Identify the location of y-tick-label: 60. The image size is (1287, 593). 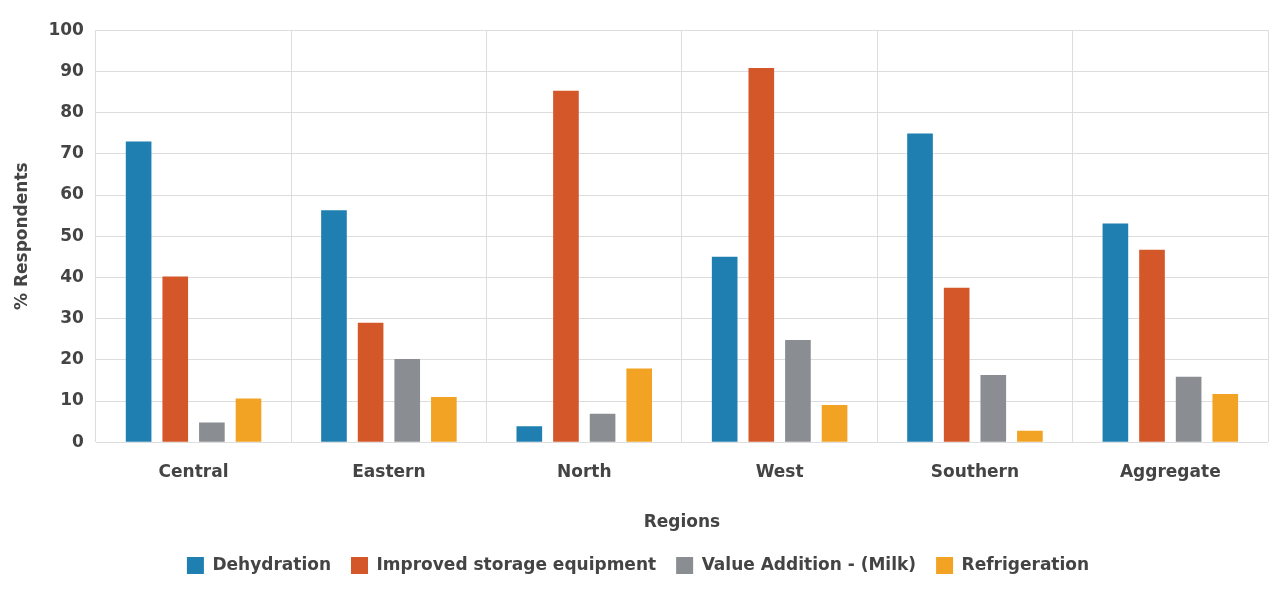
(72, 193).